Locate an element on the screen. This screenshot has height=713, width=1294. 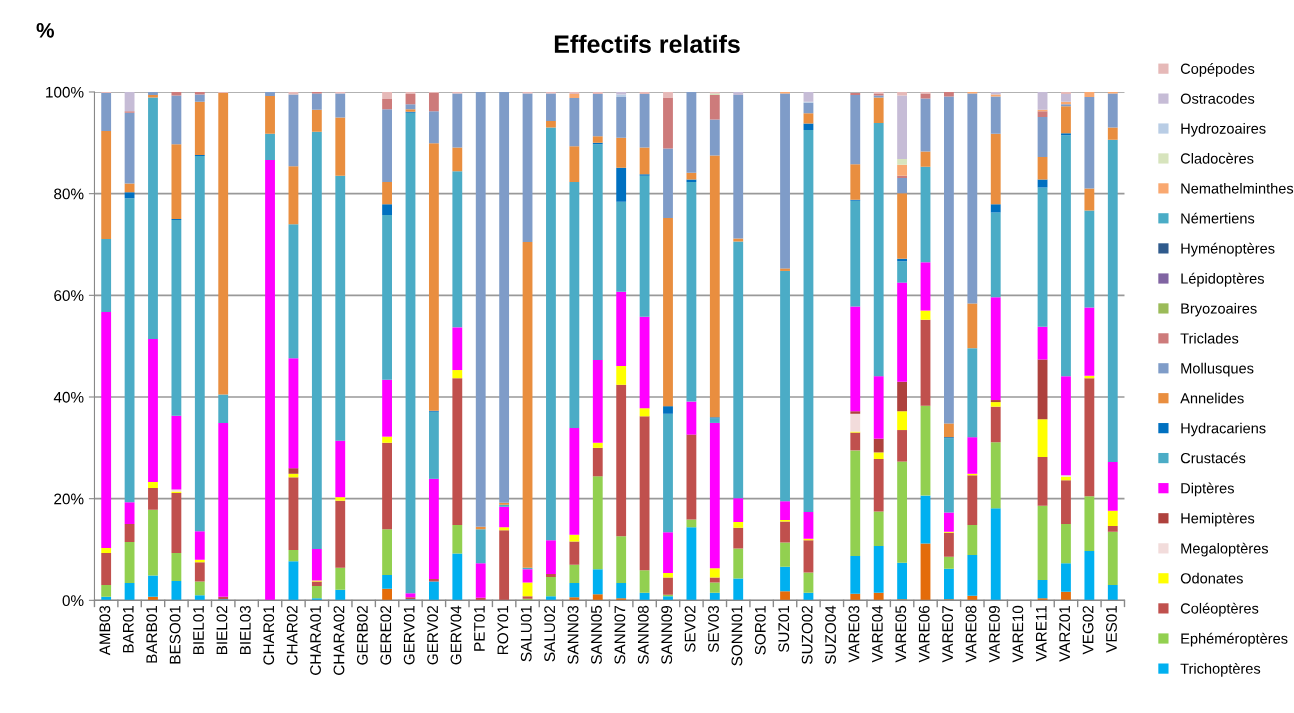
x-tick-label: VARE05 is located at coordinates (901, 634).